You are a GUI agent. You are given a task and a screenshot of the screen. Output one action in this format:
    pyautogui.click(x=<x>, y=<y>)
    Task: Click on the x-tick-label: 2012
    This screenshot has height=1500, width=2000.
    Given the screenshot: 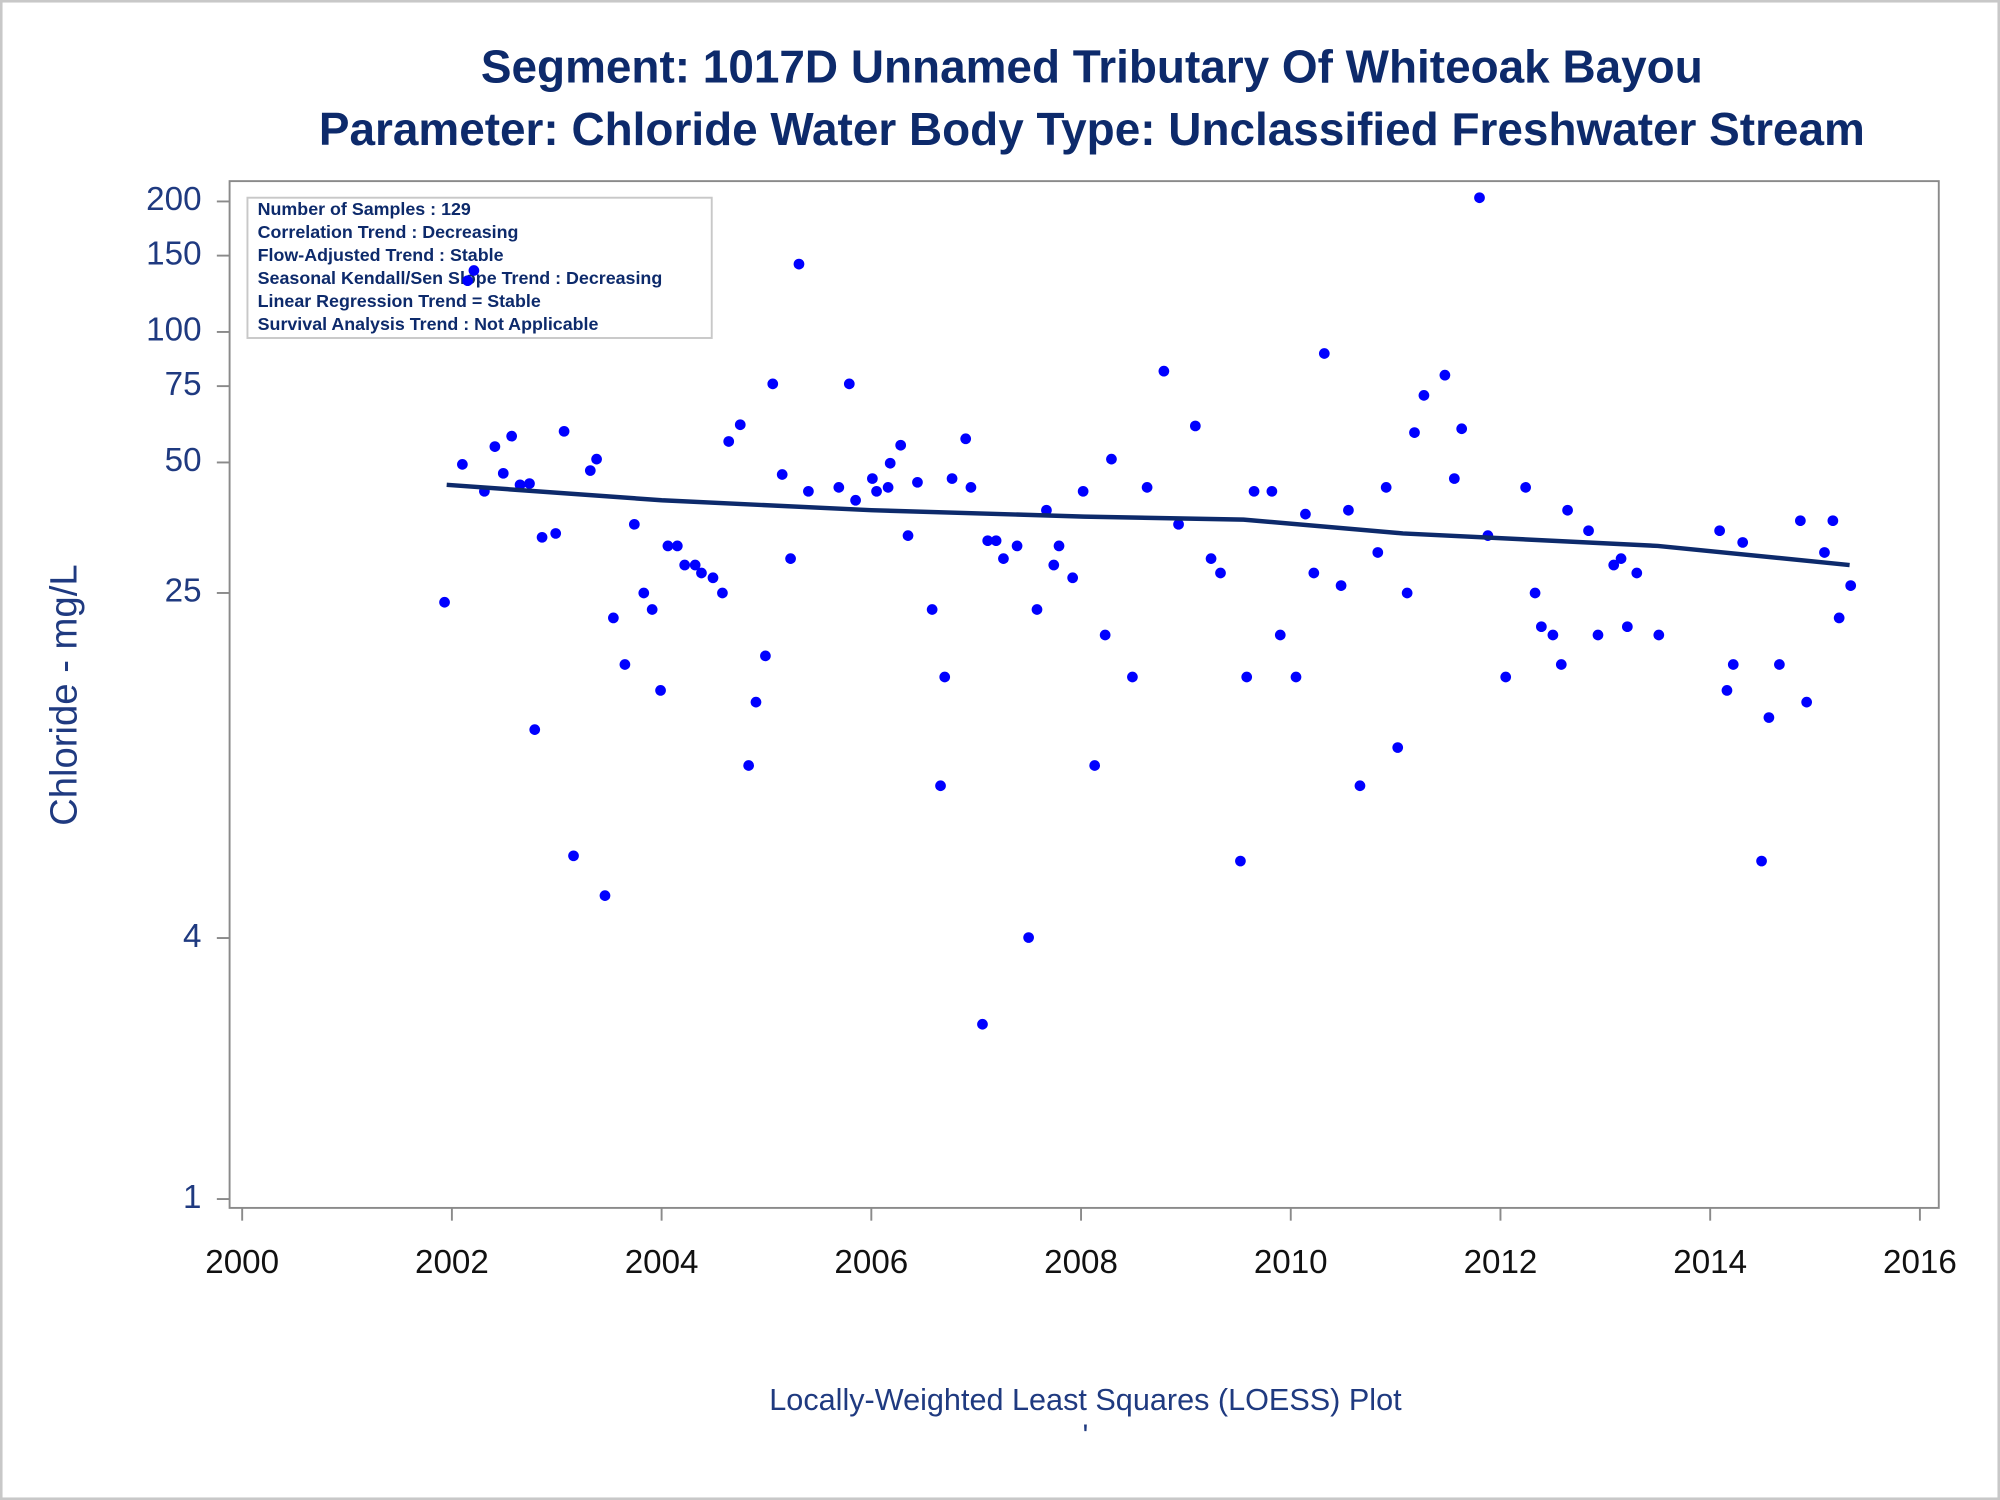 What is the action you would take?
    pyautogui.click(x=1501, y=1262)
    